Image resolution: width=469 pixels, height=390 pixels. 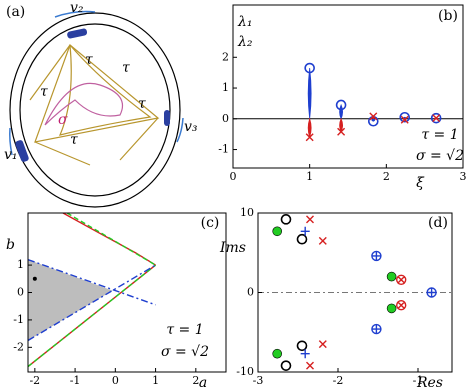 I want to click on panel-label: (d), so click(x=438, y=223).